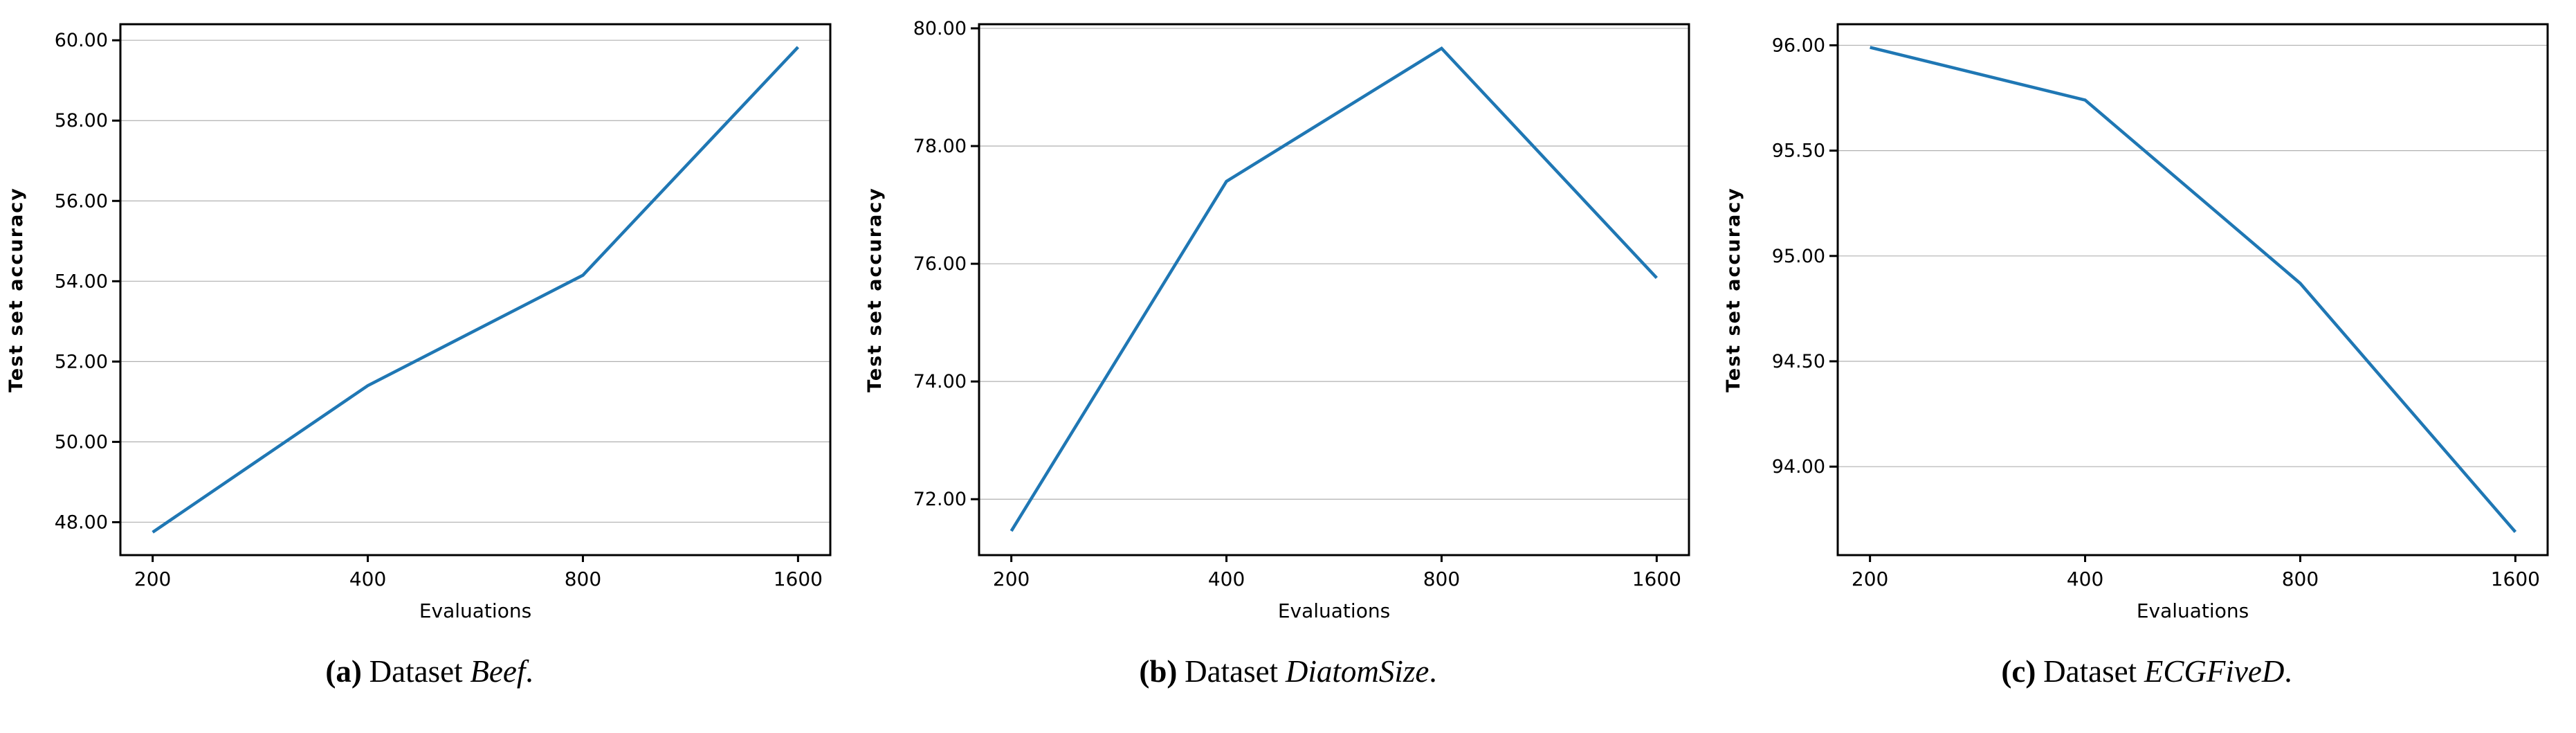  What do you see at coordinates (2215, 671) in the screenshot?
I see `caption-dataset-name: ECGFiveD` at bounding box center [2215, 671].